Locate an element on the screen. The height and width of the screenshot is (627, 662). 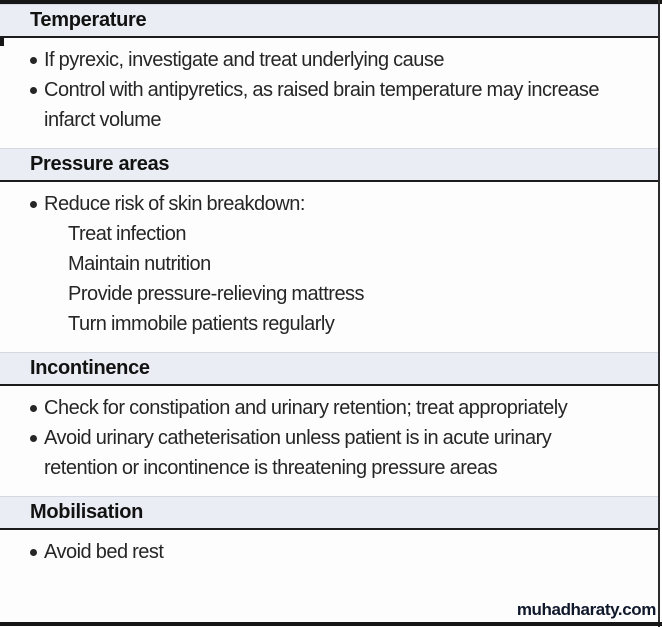
table-right-border is located at coordinates (659, 313).